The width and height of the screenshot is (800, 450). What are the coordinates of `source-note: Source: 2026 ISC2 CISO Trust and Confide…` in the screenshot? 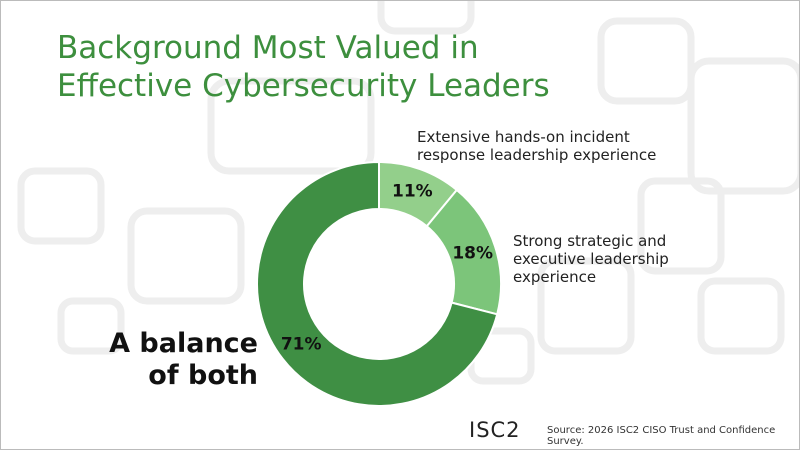 It's located at (661, 436).